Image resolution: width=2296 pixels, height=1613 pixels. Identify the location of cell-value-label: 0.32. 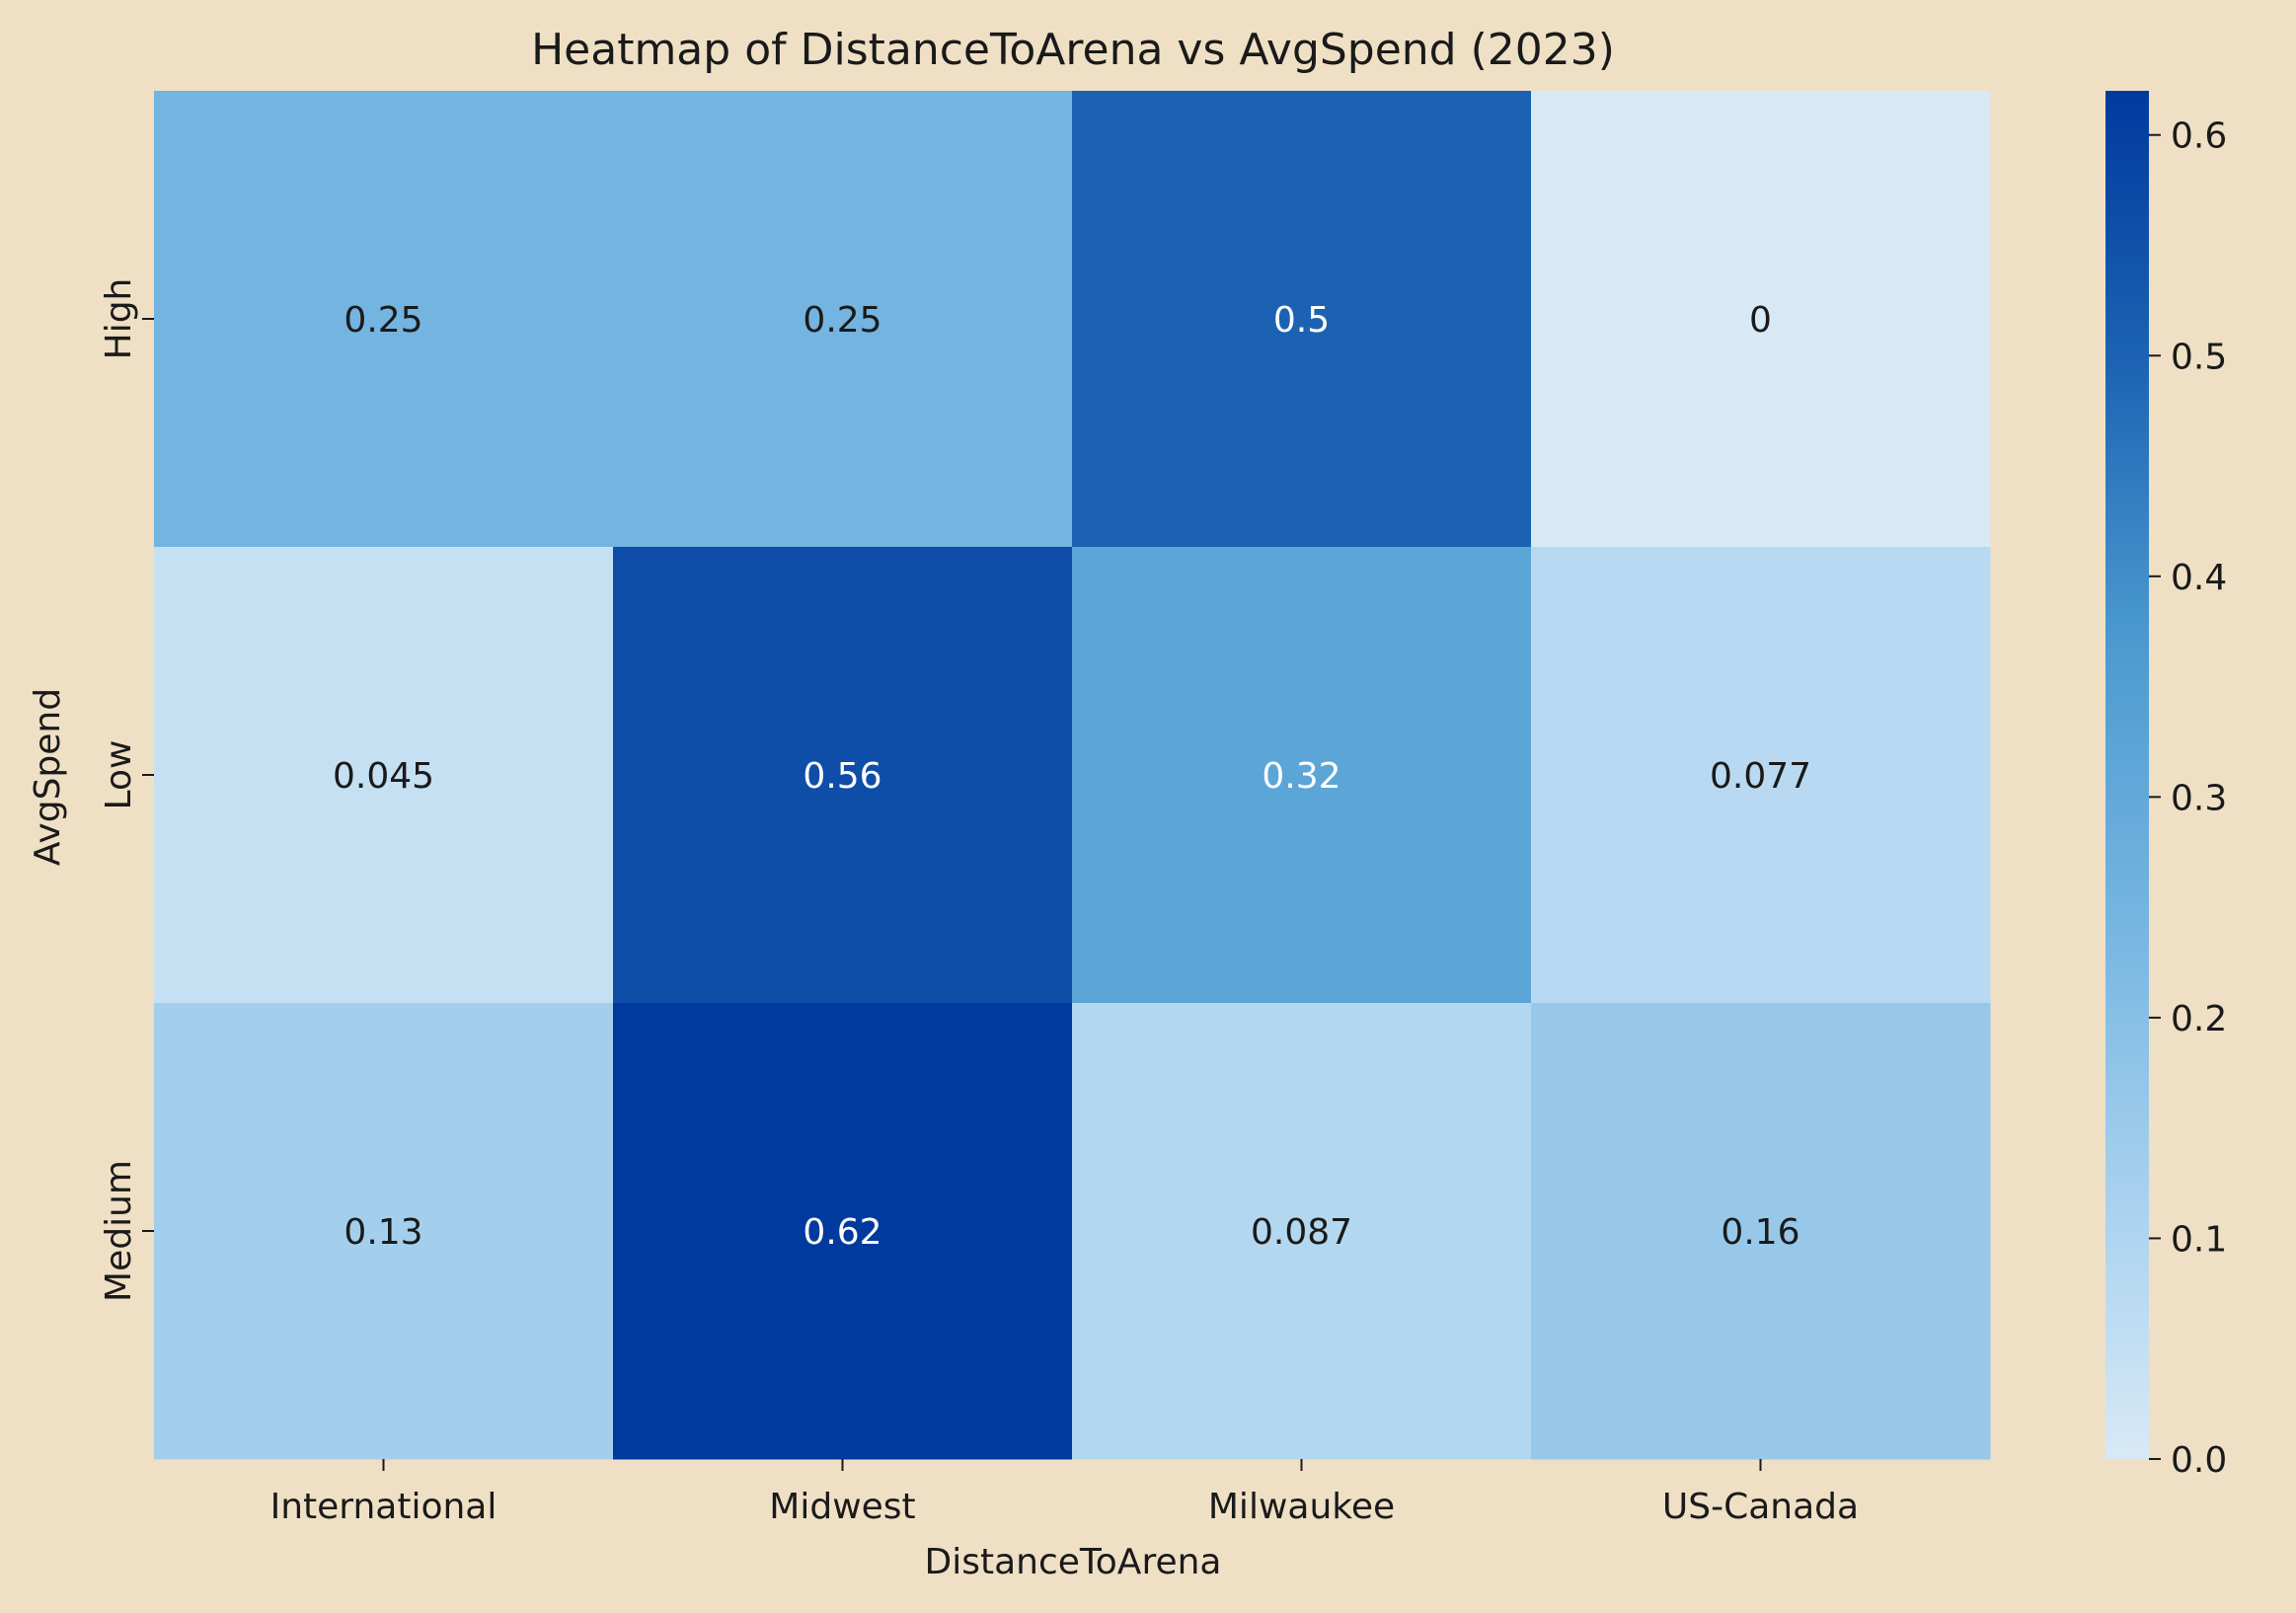
(1301, 777).